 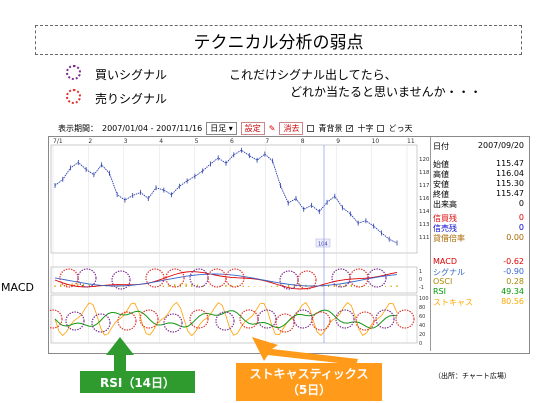 I want to click on month-tick-label: 6, so click(x=232, y=141).